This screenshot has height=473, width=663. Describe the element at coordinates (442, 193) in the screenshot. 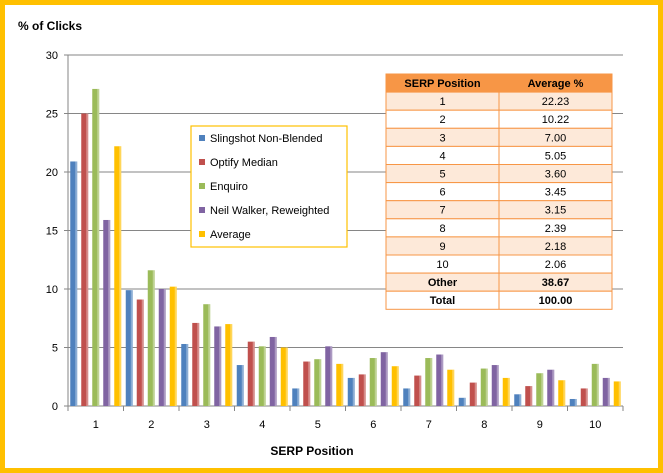

I see `table-cell: 6` at that location.